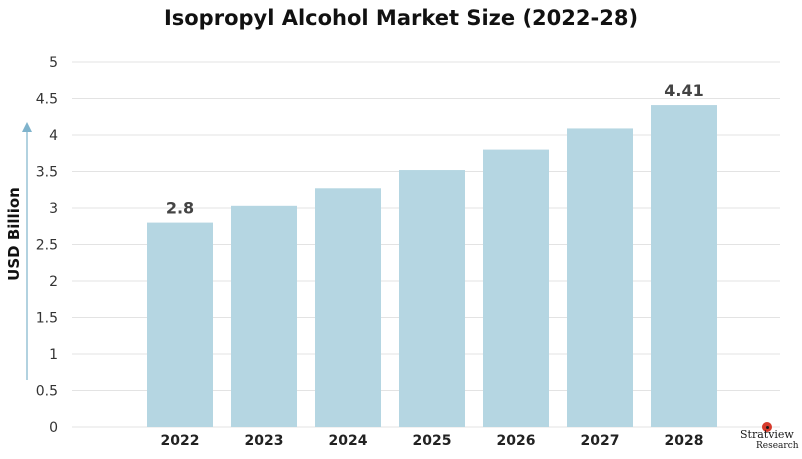  What do you see at coordinates (348, 307) in the screenshot?
I see `bar-2024` at bounding box center [348, 307].